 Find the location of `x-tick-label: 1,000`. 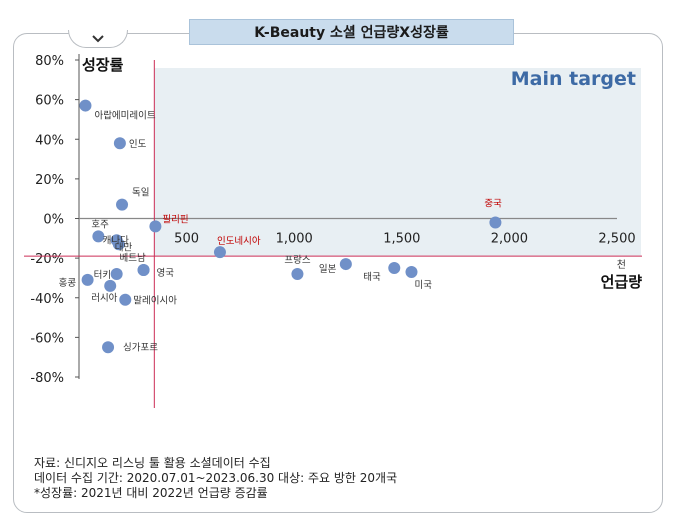

x-tick-label: 1,000 is located at coordinates (294, 239).